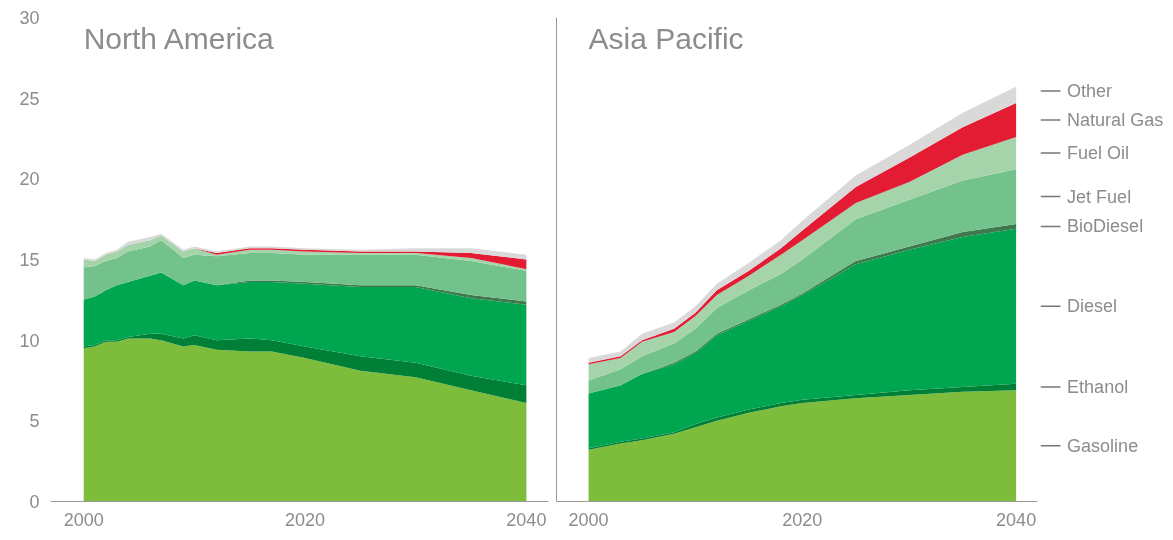  What do you see at coordinates (29, 179) in the screenshot?
I see `y-tick-label: 20` at bounding box center [29, 179].